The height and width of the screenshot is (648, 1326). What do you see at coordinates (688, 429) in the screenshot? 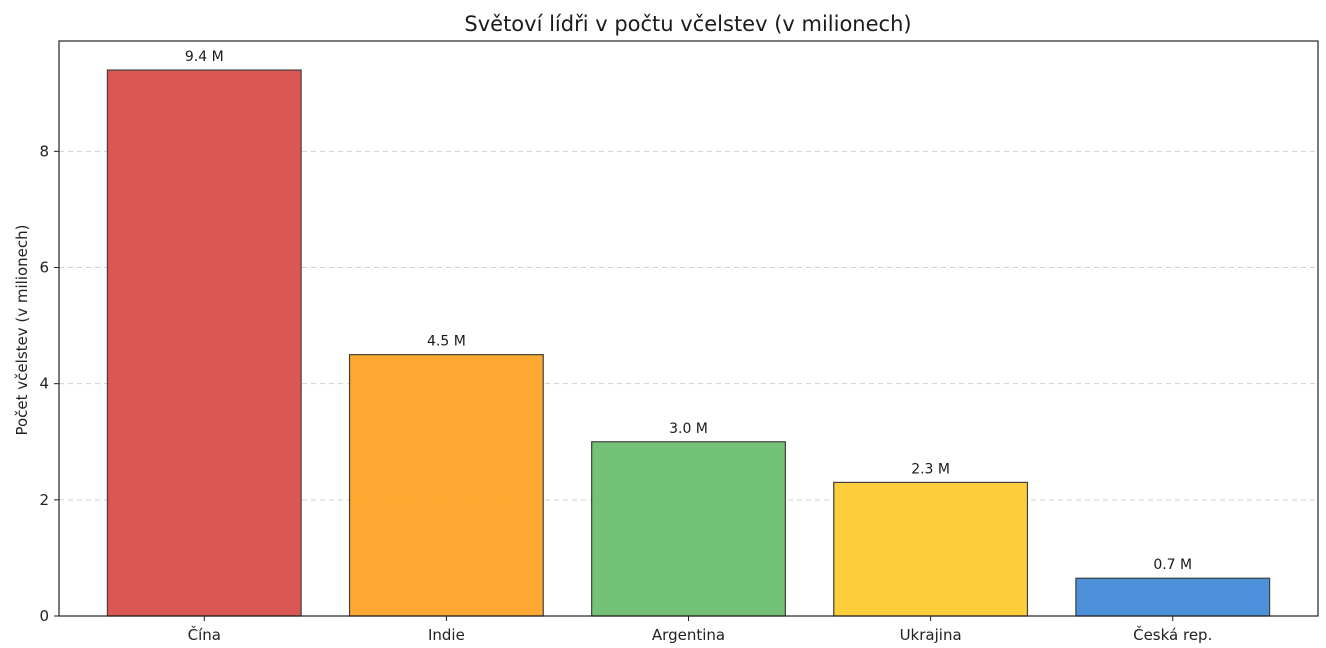
I see `bar-value-label: 3.0 M` at bounding box center [688, 429].